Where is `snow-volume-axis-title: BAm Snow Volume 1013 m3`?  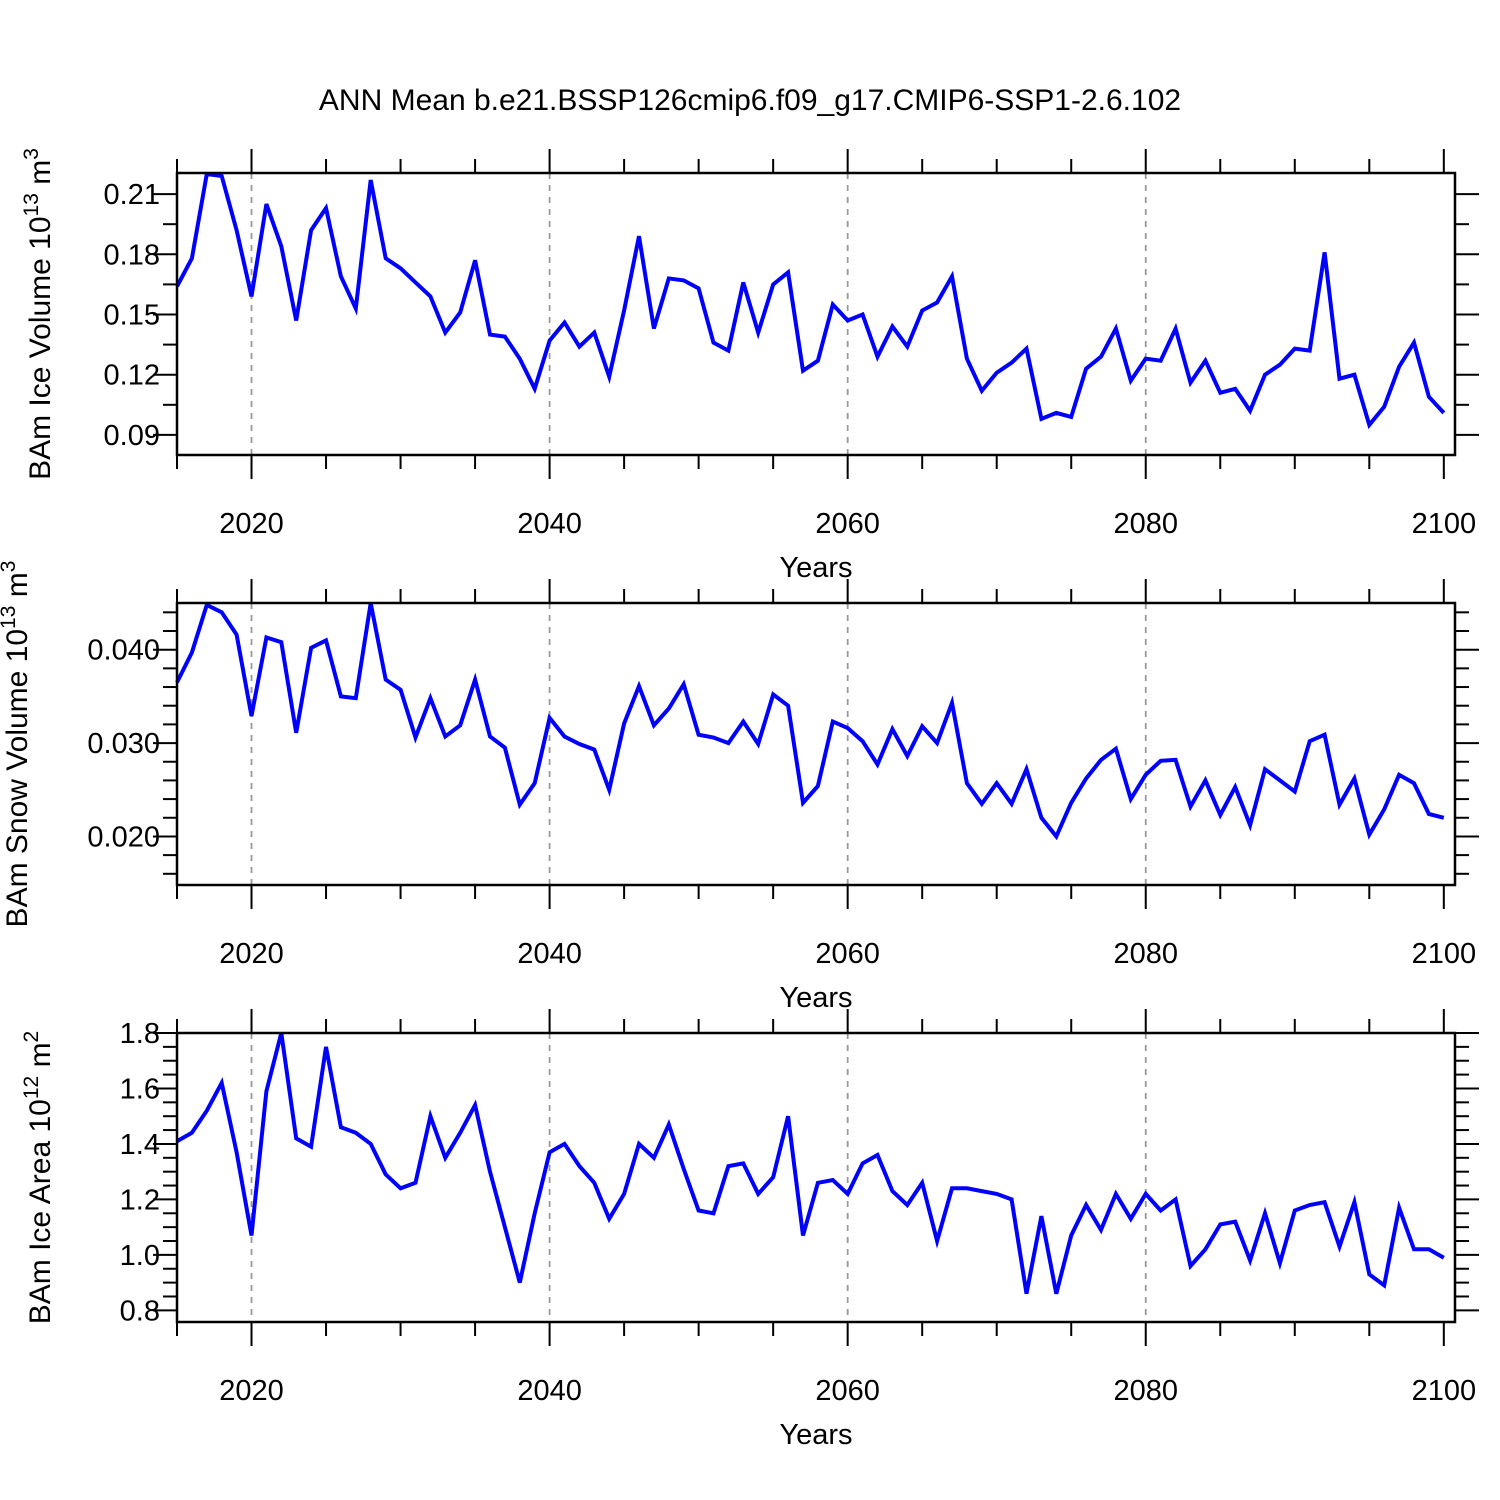
snow-volume-axis-title: BAm Snow Volume 1013 m3 is located at coordinates (17, 744).